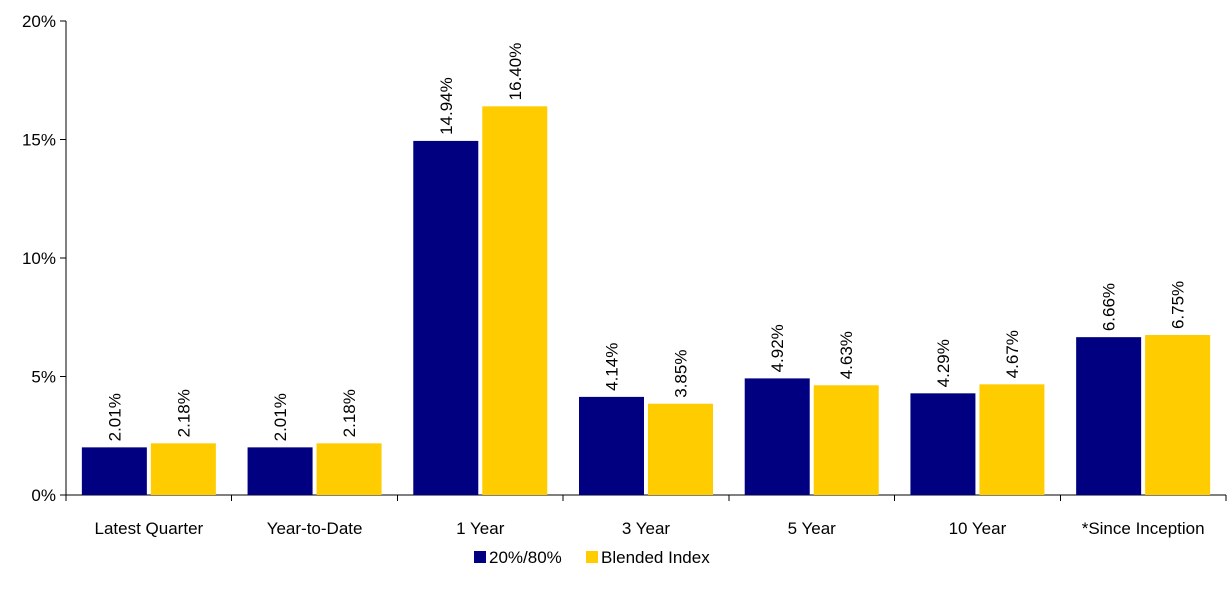 This screenshot has width=1231, height=594. I want to click on y-tick-label: 5%, so click(43, 377).